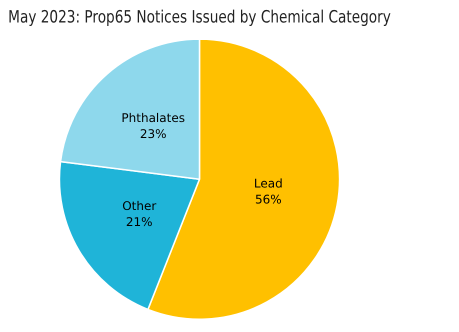 Image resolution: width=459 pixels, height=332 pixels. What do you see at coordinates (153, 117) in the screenshot?
I see `slice-label: Phthalates` at bounding box center [153, 117].